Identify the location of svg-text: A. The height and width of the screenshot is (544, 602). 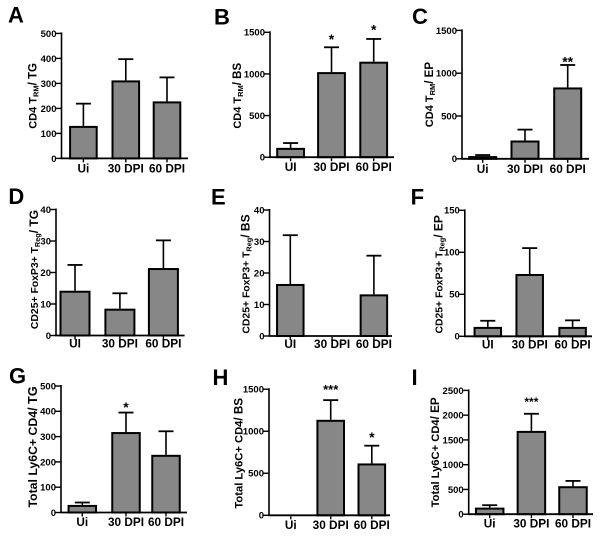
(16, 15).